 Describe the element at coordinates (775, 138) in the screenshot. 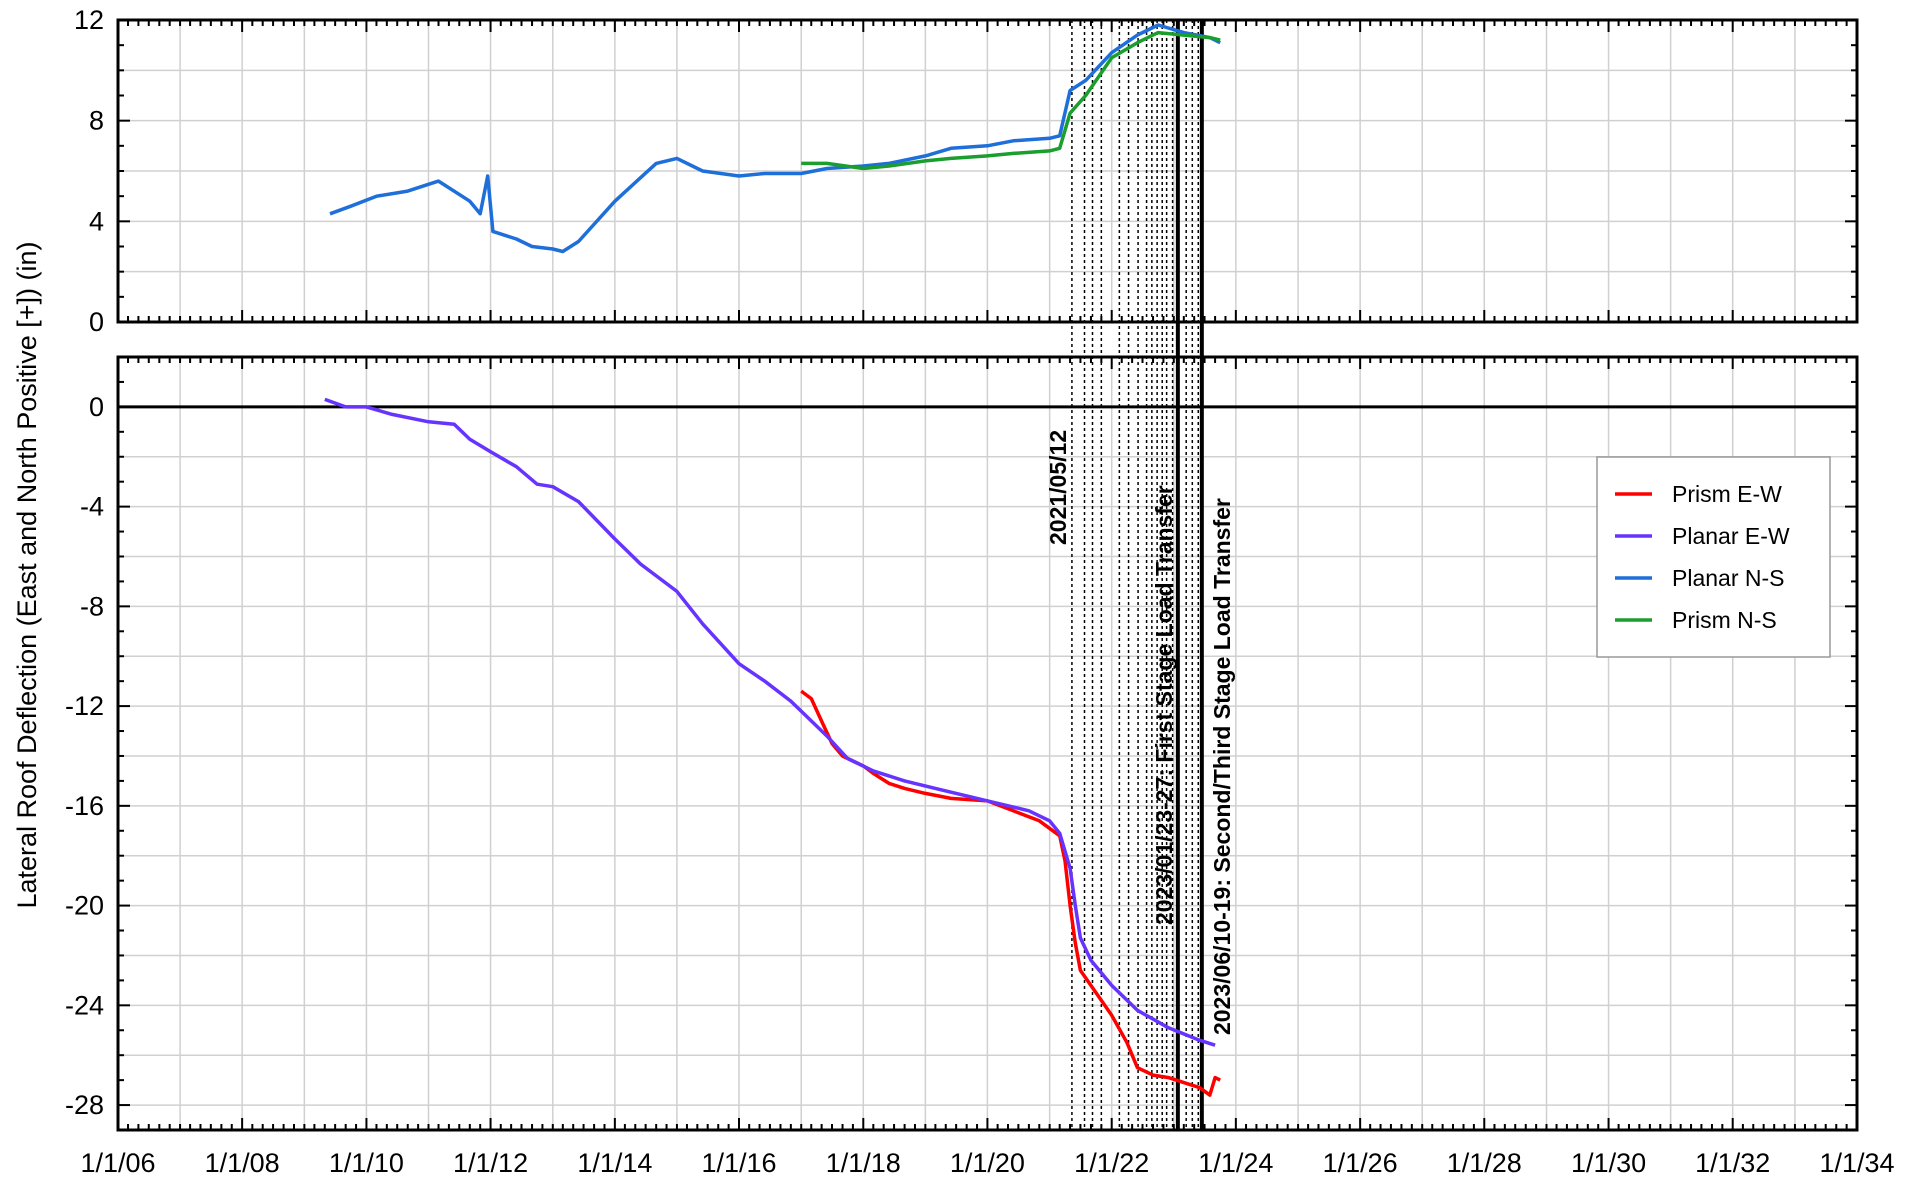

I see `series-line-planar-n-s` at that location.